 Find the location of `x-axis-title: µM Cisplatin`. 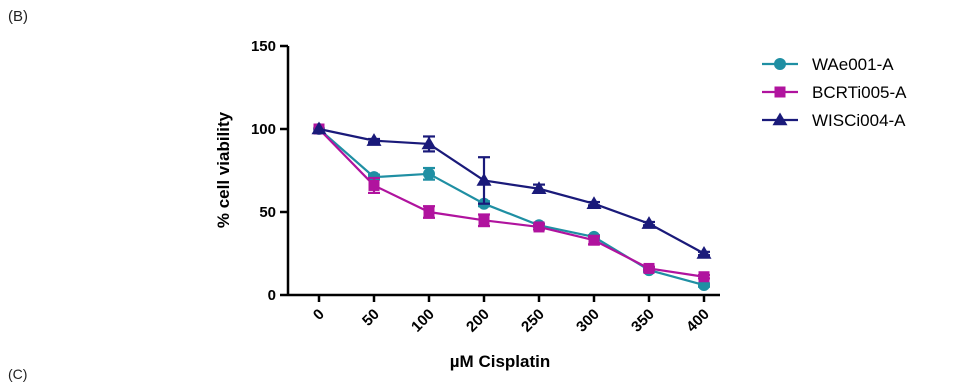

x-axis-title: µM Cisplatin is located at coordinates (500, 361).